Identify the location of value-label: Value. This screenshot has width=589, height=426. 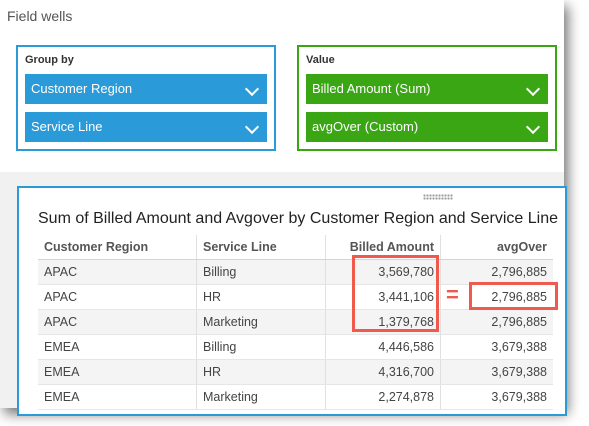
(320, 60).